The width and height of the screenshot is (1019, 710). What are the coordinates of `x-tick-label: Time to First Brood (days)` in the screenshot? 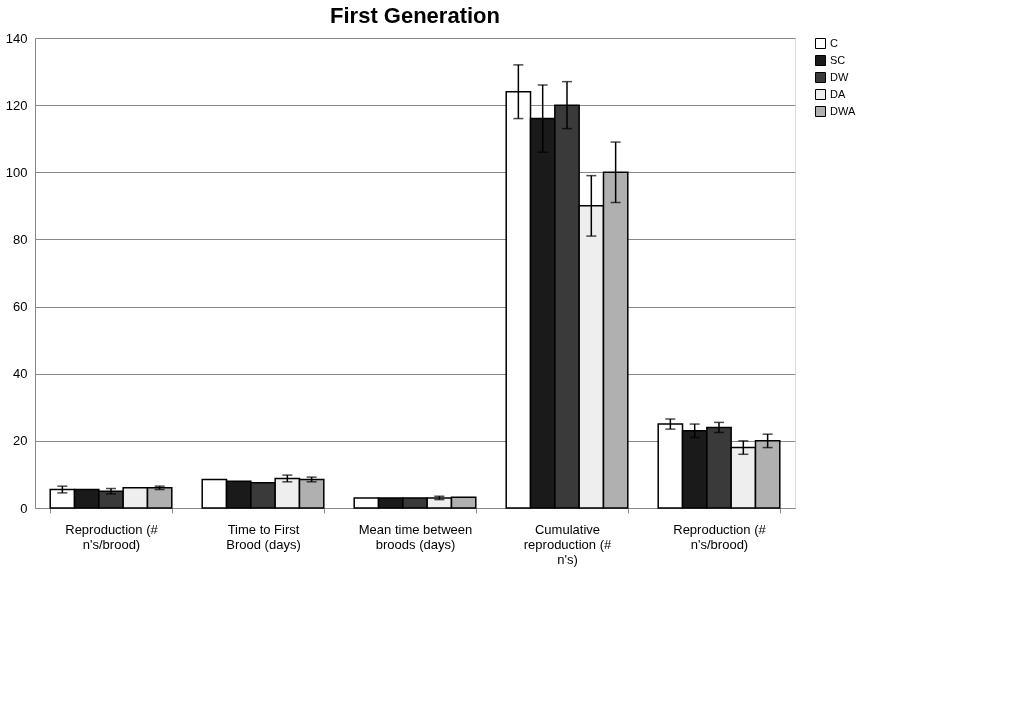 It's located at (263, 536).